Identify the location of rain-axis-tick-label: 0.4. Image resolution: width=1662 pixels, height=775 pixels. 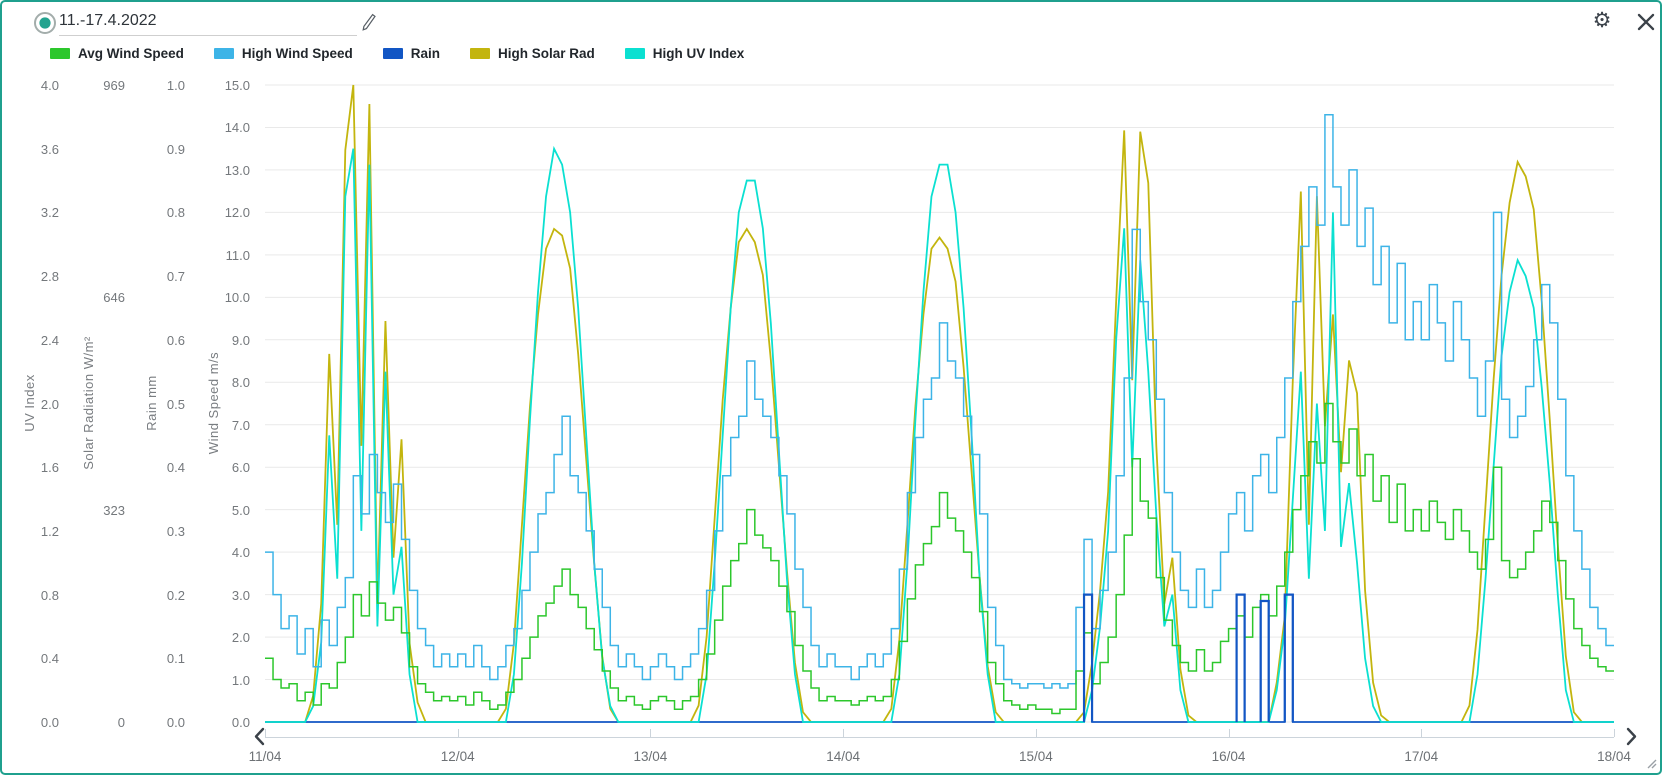
(175, 468).